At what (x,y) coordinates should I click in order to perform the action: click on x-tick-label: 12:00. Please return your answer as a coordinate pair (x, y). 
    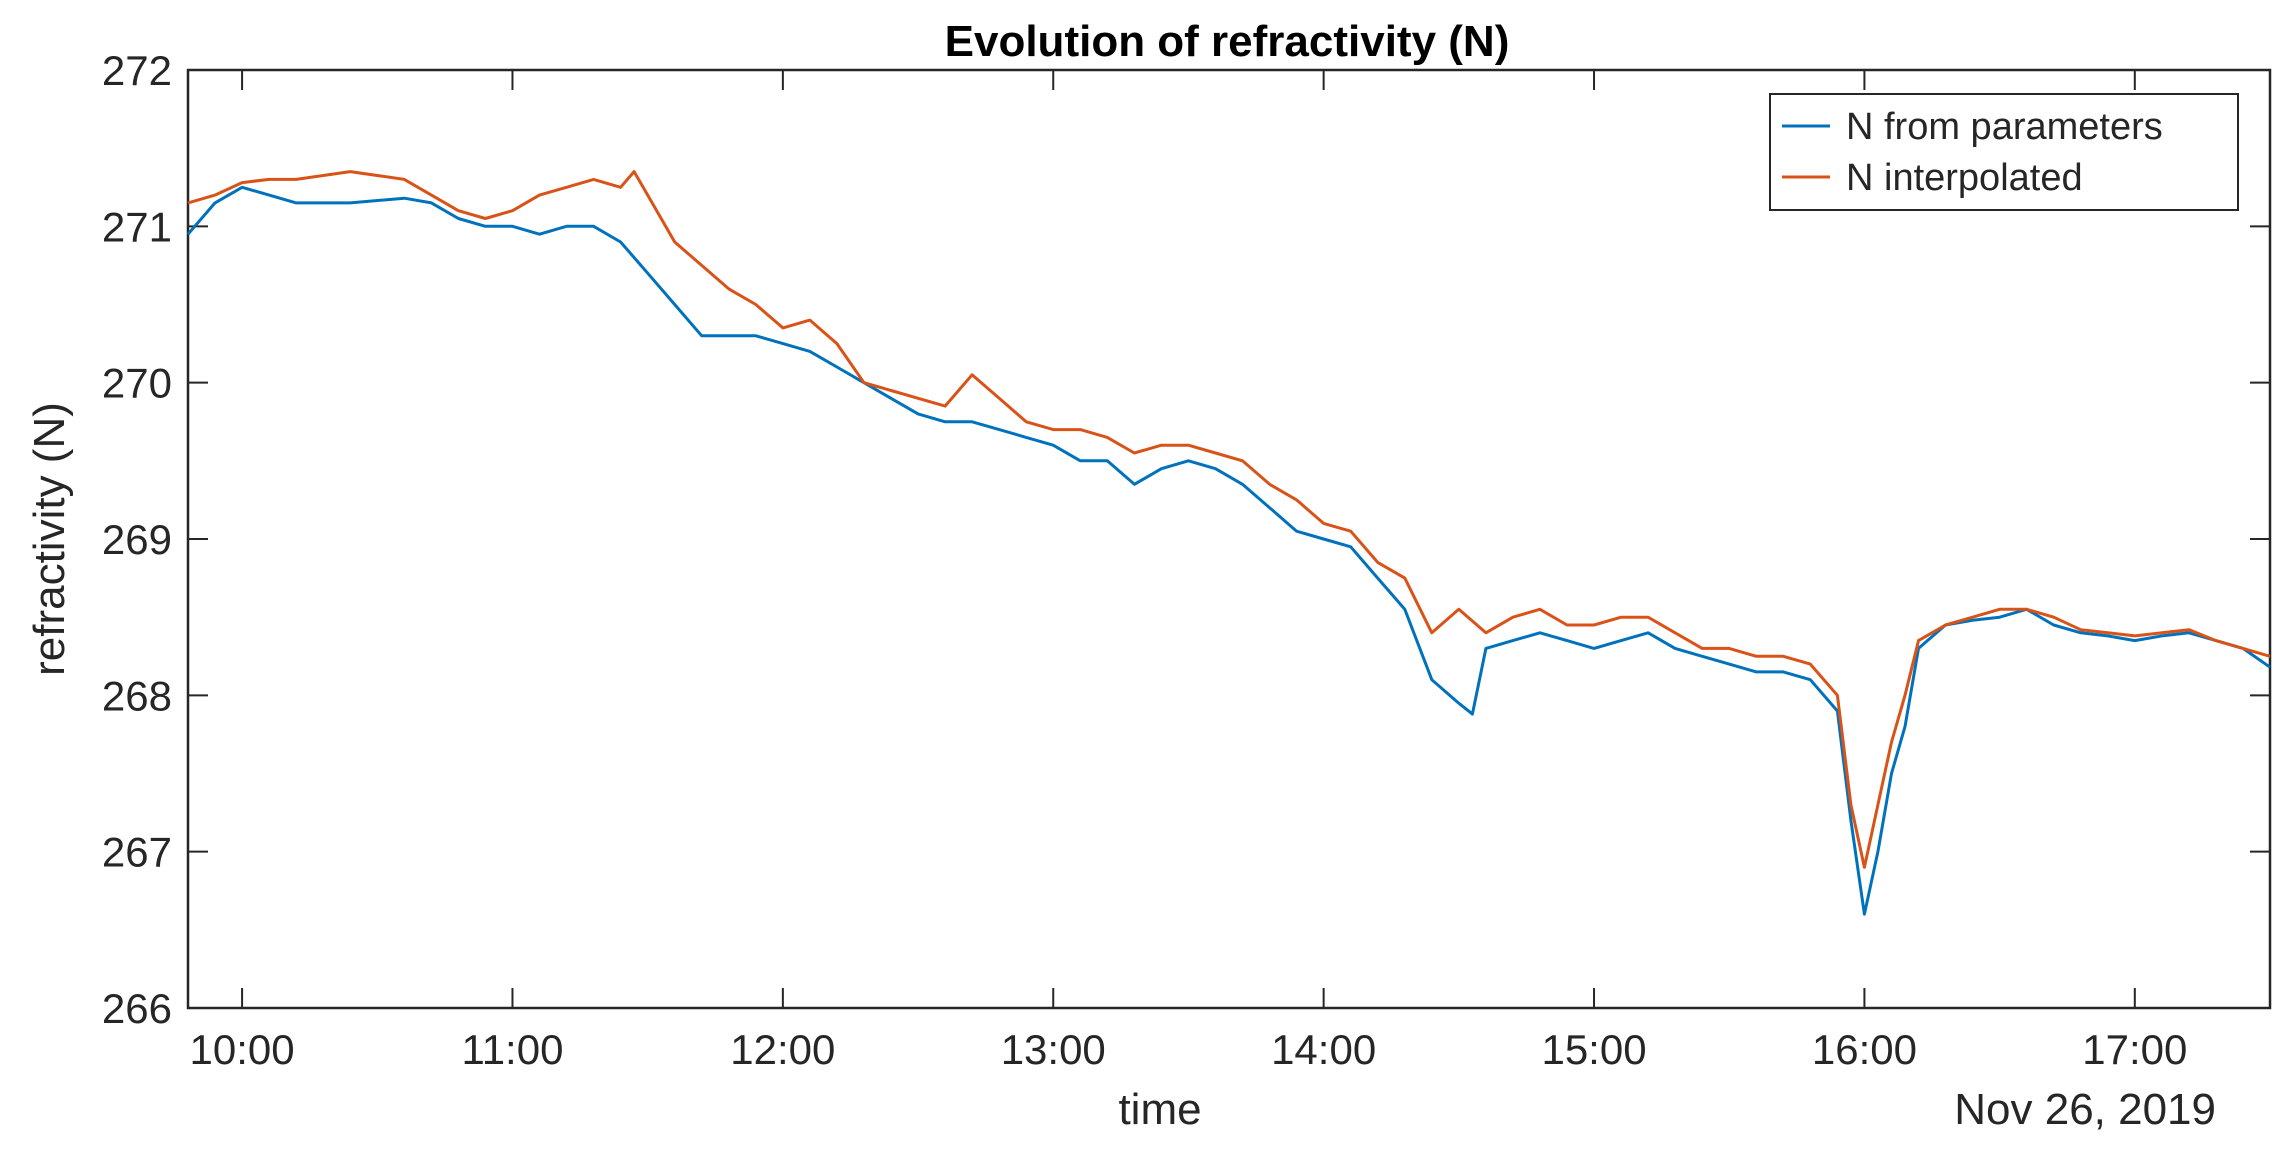
    Looking at the image, I should click on (782, 1049).